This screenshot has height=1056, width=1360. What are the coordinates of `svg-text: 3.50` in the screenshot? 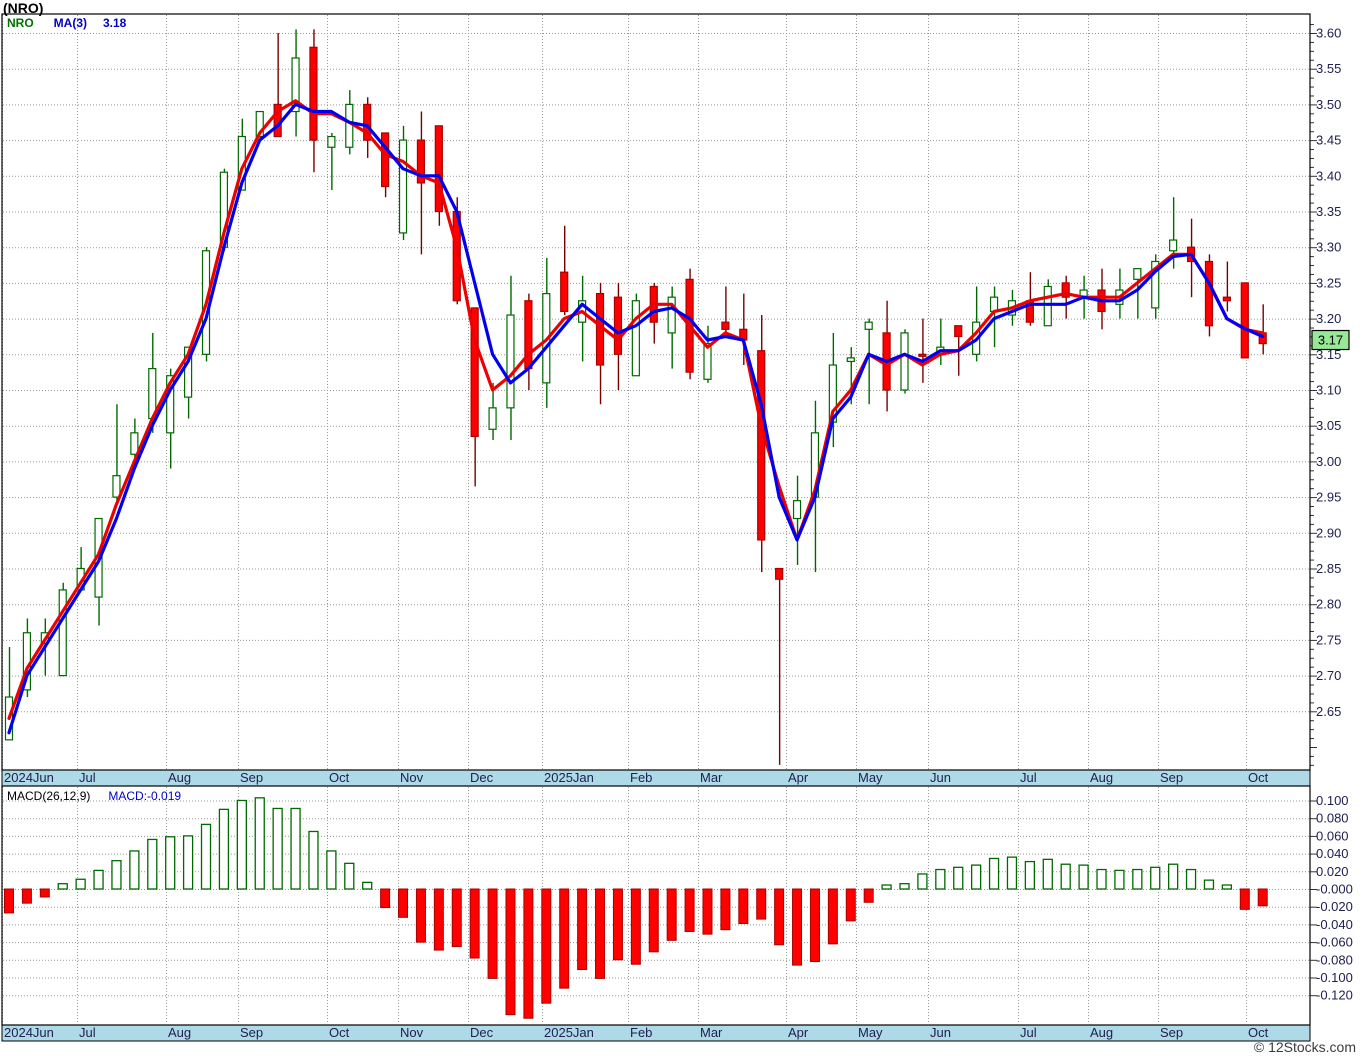 It's located at (1328, 104).